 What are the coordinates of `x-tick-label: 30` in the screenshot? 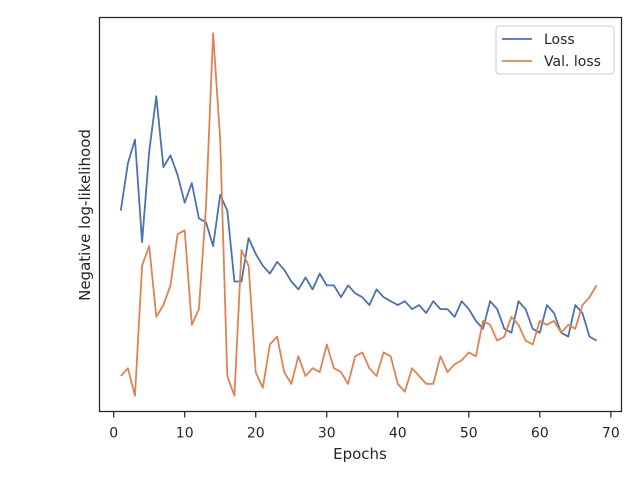 It's located at (327, 434).